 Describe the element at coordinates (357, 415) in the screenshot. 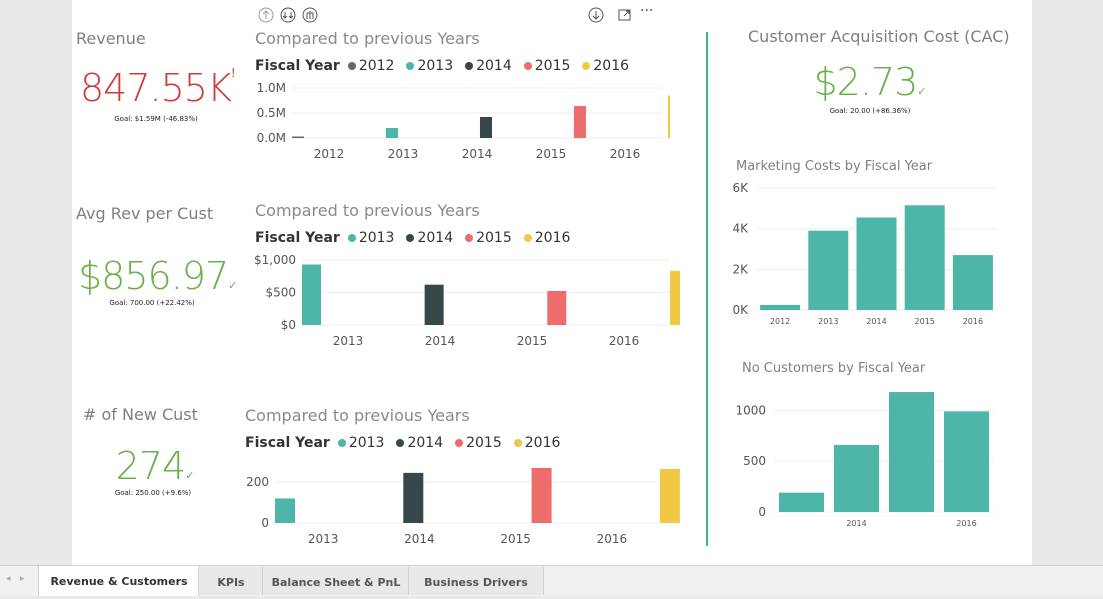

I see `new-cust-compare-title: Compared to previous Years` at that location.